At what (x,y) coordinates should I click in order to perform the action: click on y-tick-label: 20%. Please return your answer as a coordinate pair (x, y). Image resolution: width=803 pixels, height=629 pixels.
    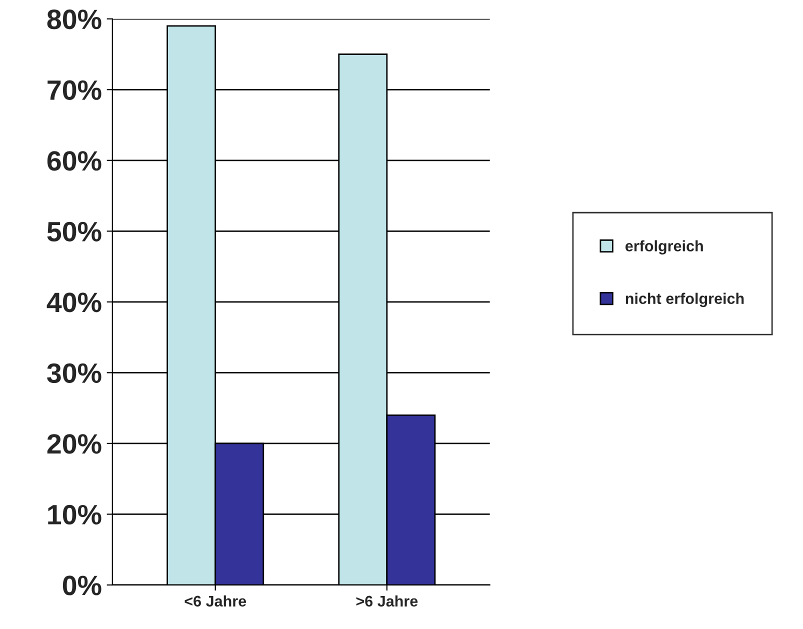
    Looking at the image, I should click on (74, 444).